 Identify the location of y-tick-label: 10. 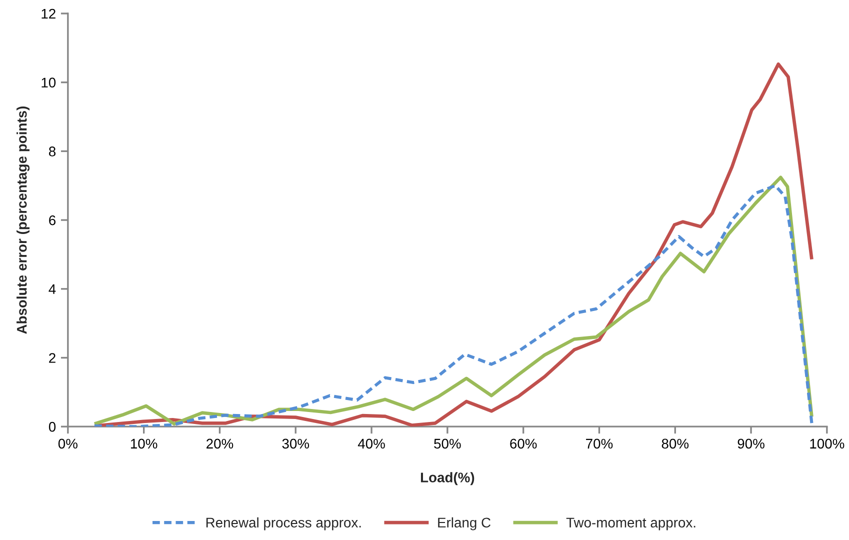
(49, 83).